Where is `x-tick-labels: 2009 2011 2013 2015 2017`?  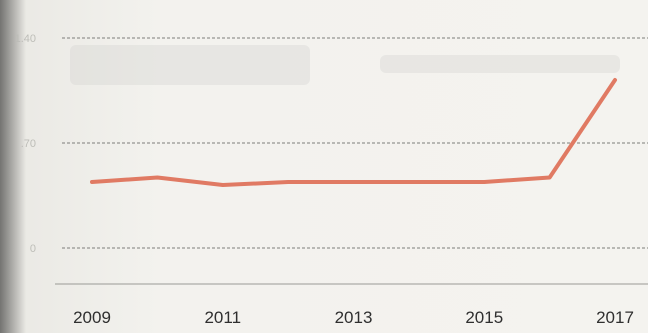
x-tick-labels: 2009 2011 2013 2015 2017 is located at coordinates (353, 317).